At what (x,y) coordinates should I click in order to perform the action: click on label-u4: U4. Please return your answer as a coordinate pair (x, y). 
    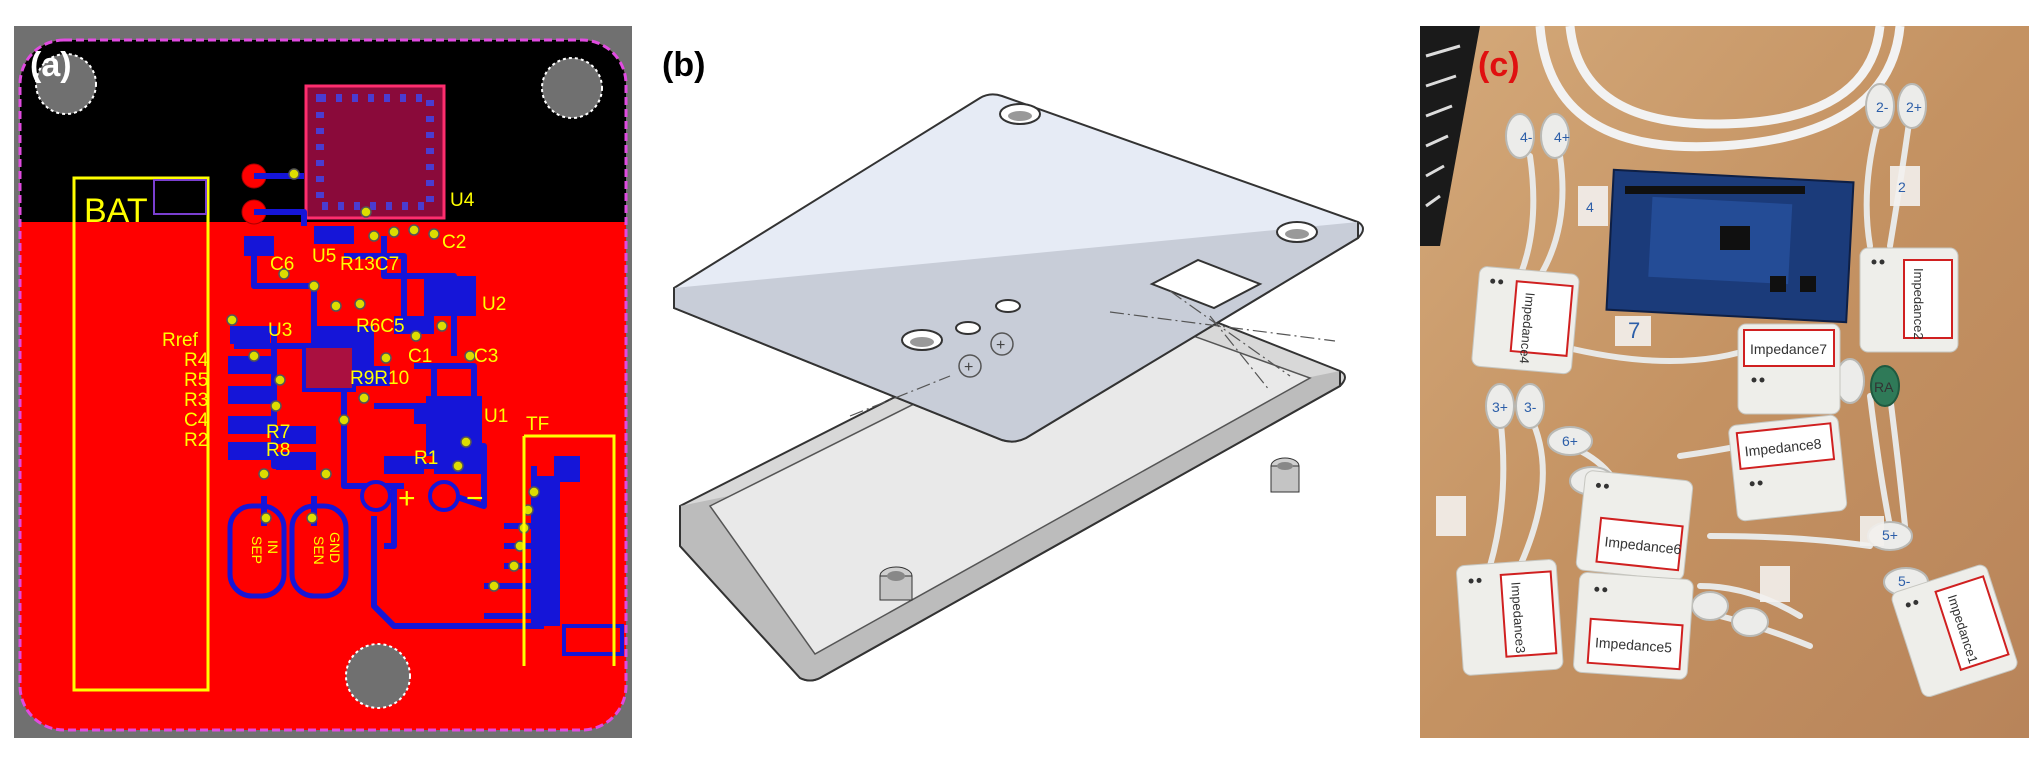
    Looking at the image, I should click on (462, 200).